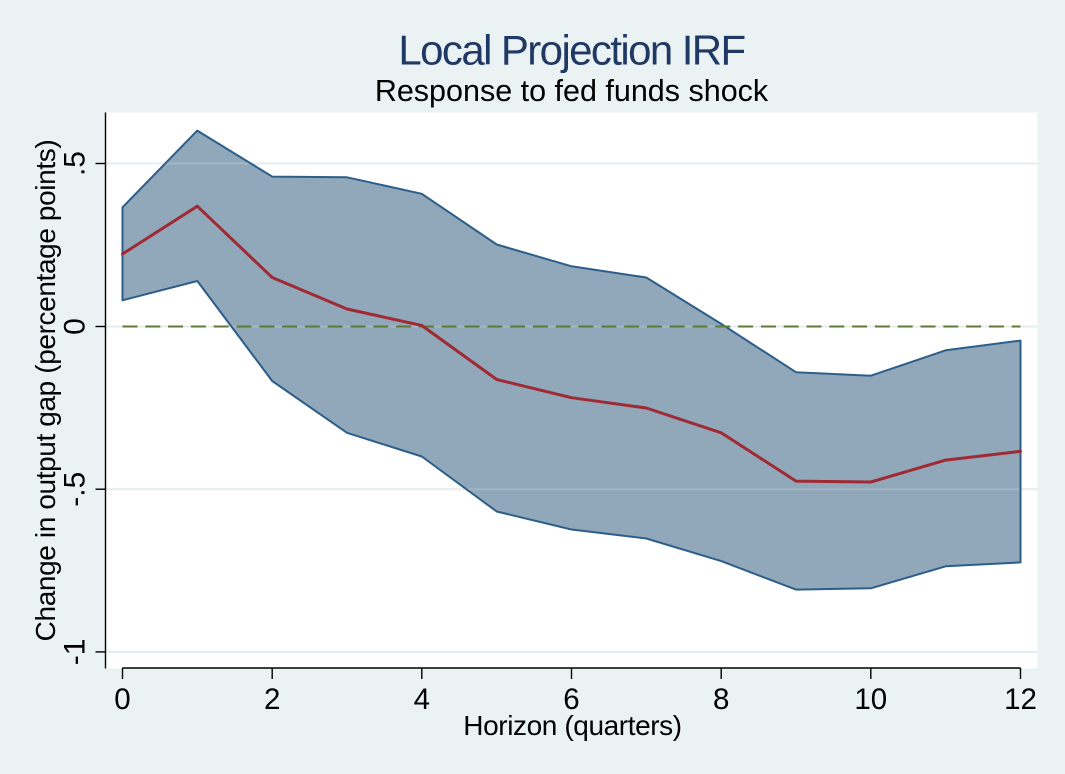 Image resolution: width=1065 pixels, height=774 pixels. What do you see at coordinates (422, 699) in the screenshot?
I see `svg-text: 4` at bounding box center [422, 699].